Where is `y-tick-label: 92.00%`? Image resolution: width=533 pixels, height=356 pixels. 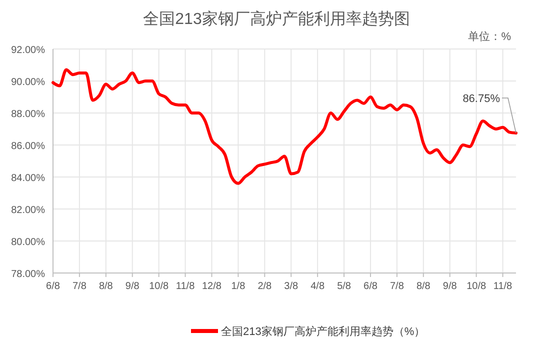 y-tick-label: 92.00% is located at coordinates (28, 50).